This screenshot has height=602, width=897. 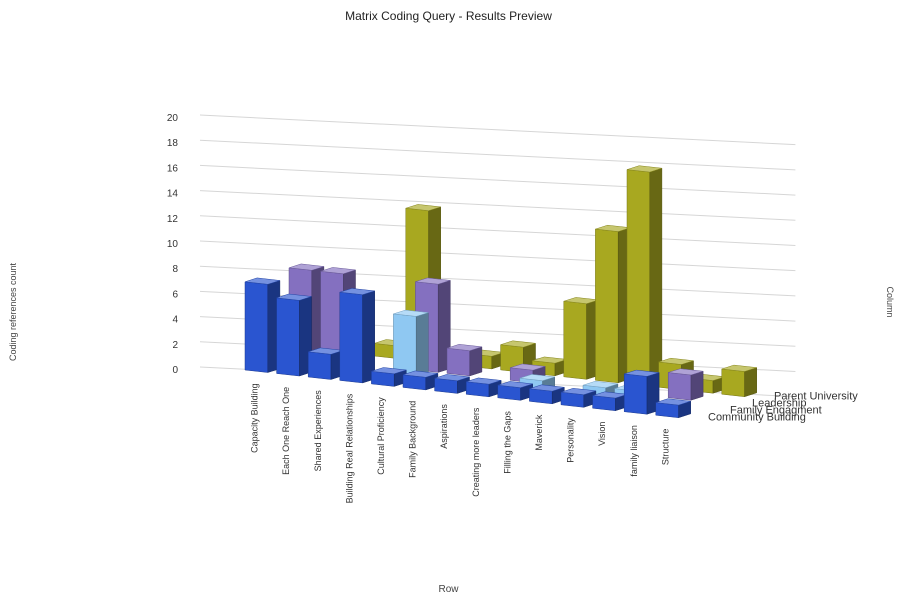 What do you see at coordinates (444, 426) in the screenshot?
I see `x-tick-label: Aspirations` at bounding box center [444, 426].